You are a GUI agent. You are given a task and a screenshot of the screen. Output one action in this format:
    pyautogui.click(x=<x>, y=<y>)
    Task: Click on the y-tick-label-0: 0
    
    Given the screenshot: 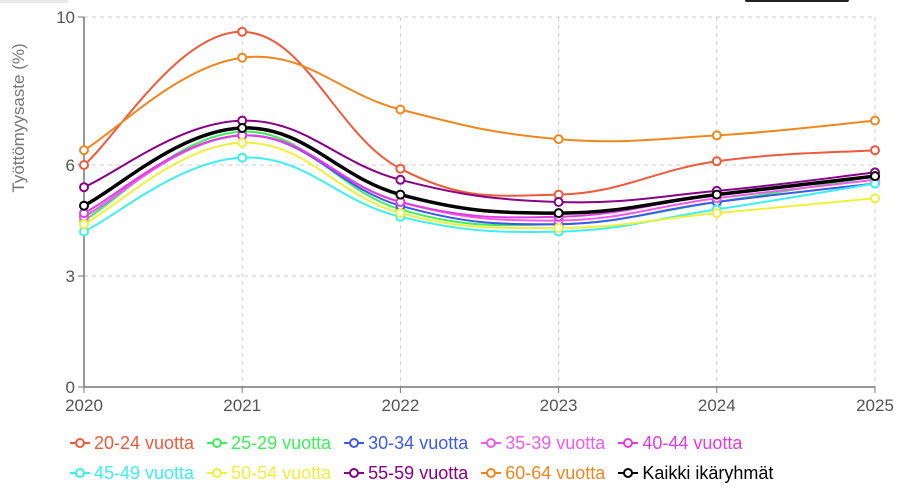 What is the action you would take?
    pyautogui.click(x=70, y=387)
    